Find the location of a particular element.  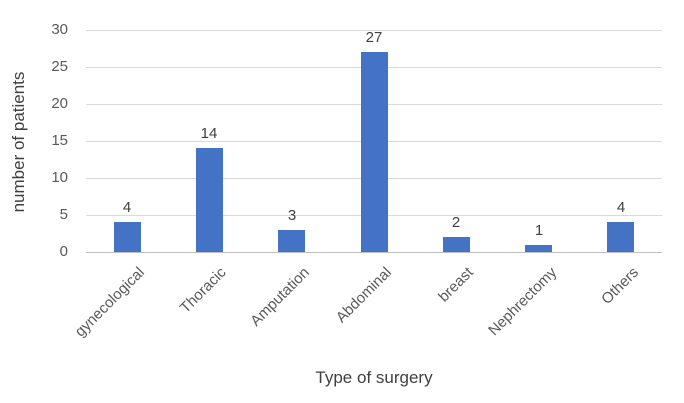

y-tick-label: 0 is located at coordinates (63, 251).